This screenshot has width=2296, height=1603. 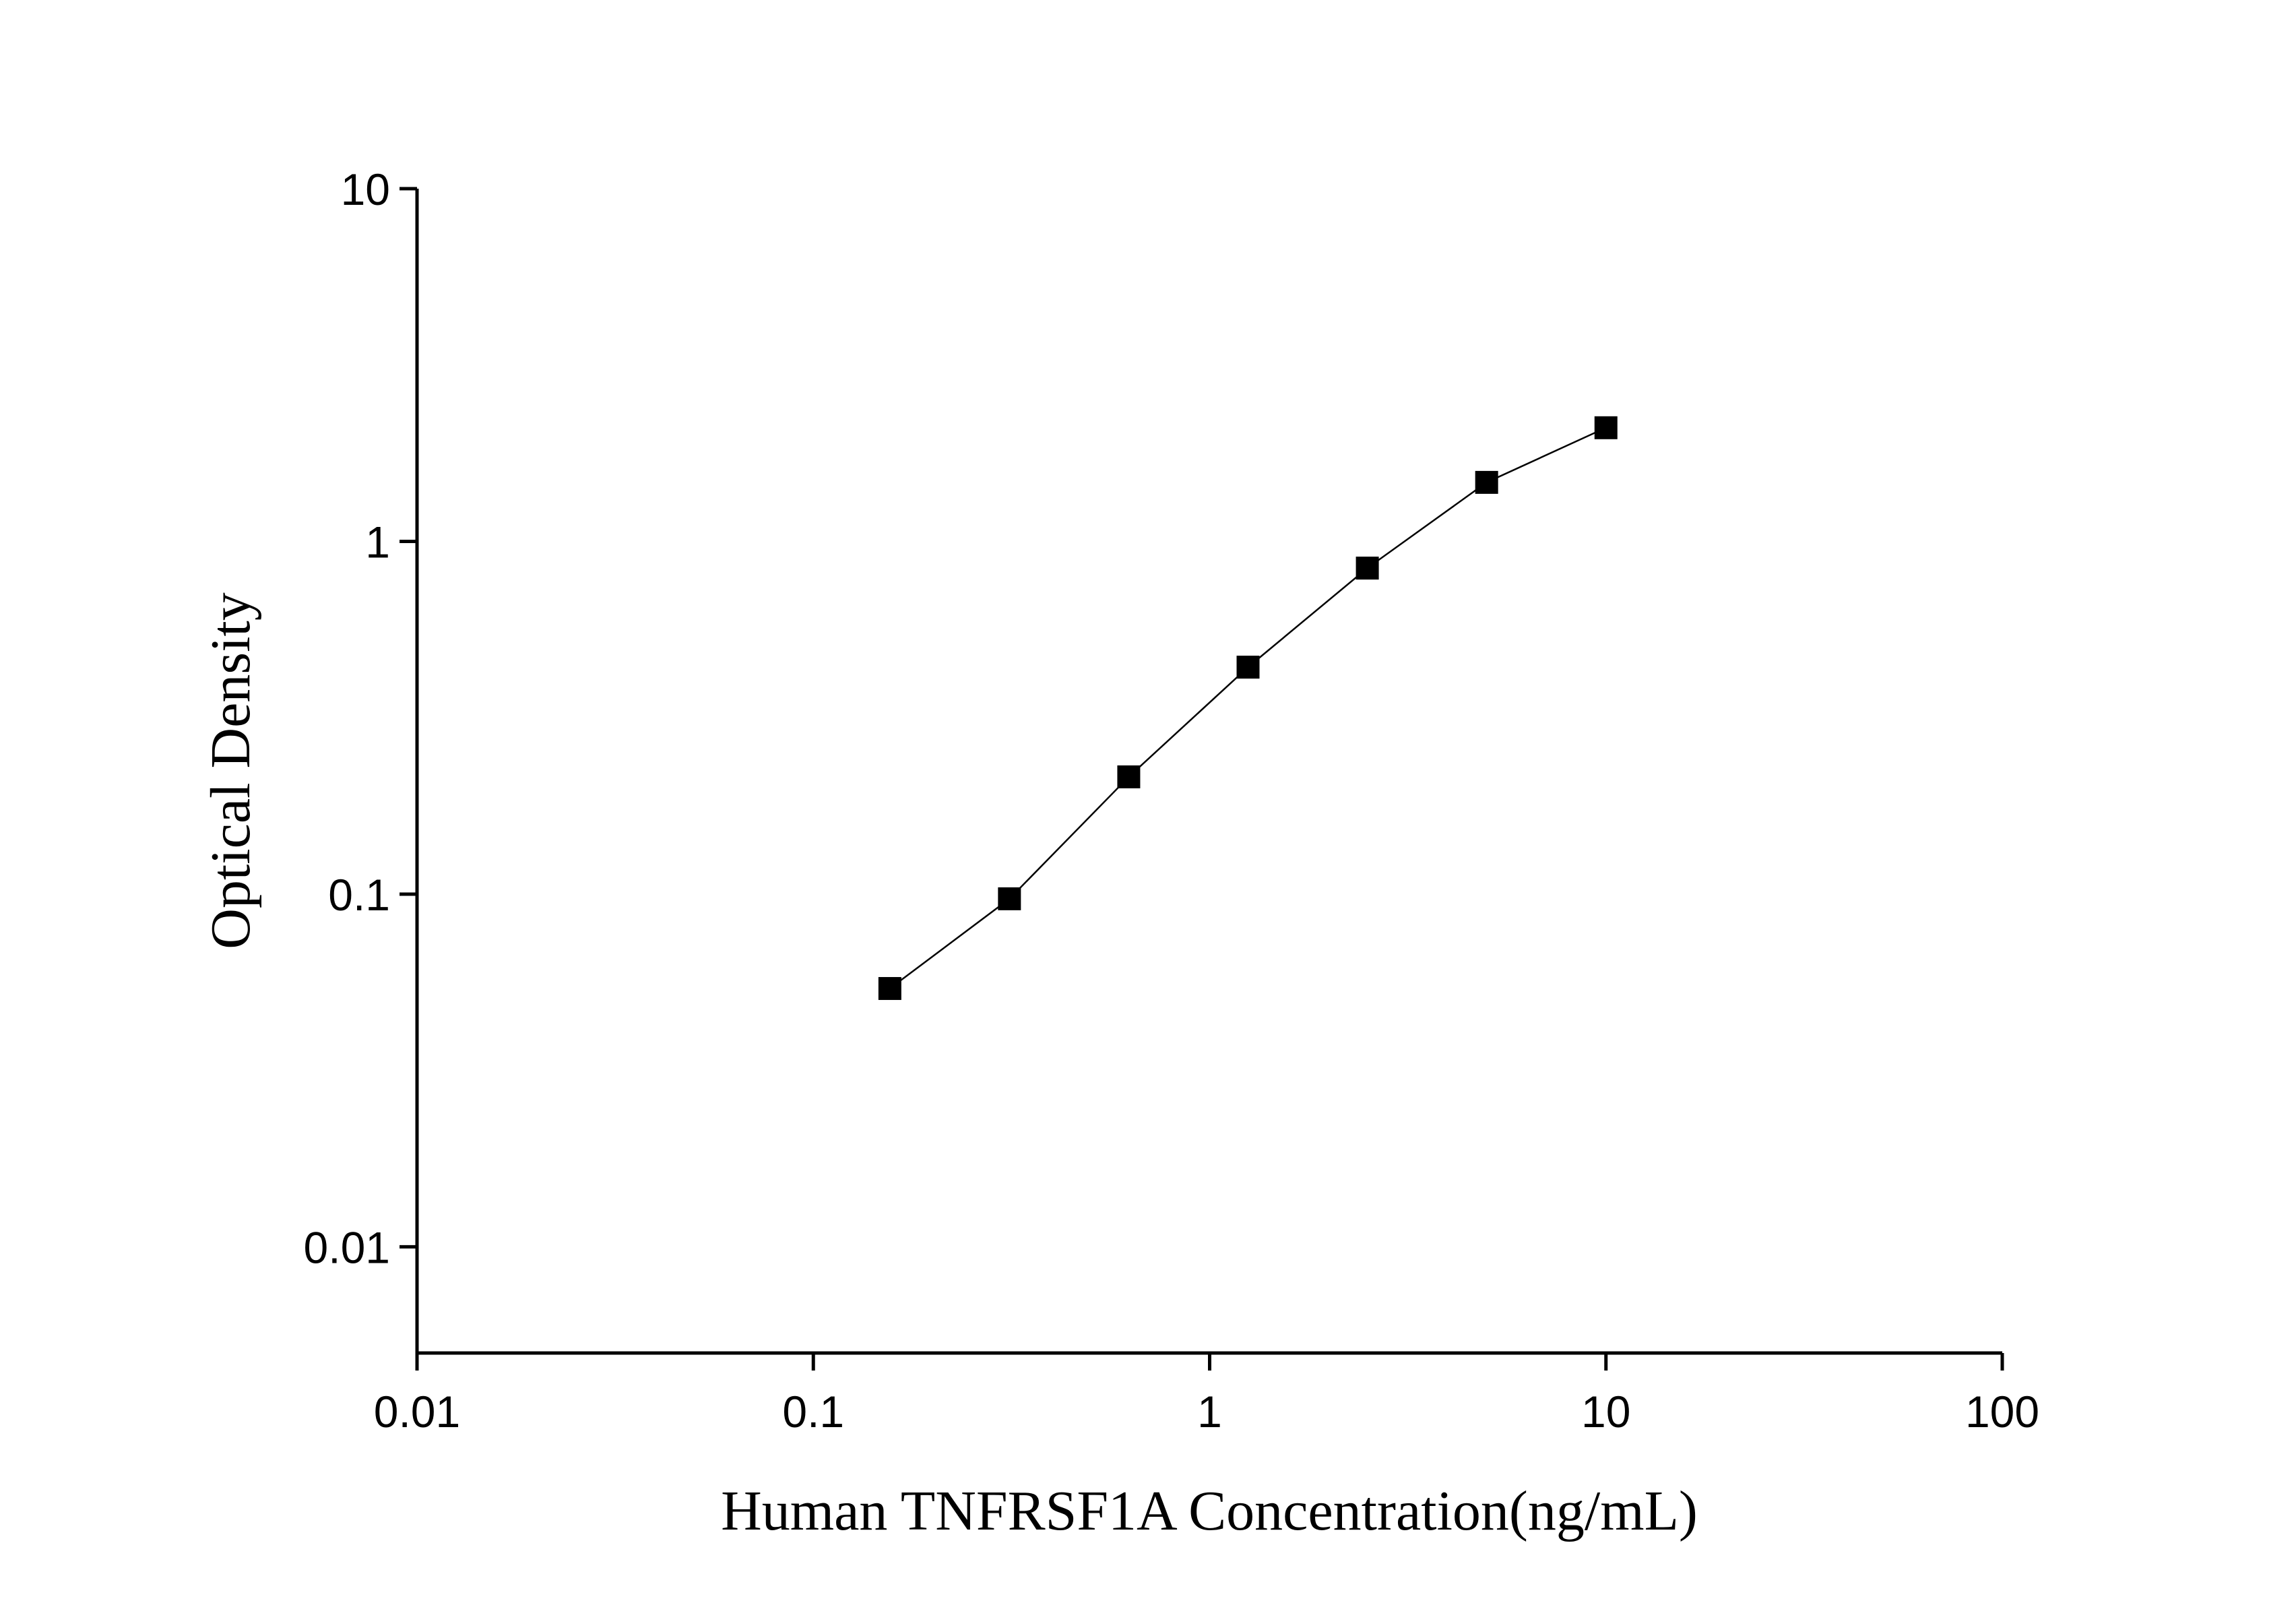 What do you see at coordinates (1248, 708) in the screenshot?
I see `series-line` at bounding box center [1248, 708].